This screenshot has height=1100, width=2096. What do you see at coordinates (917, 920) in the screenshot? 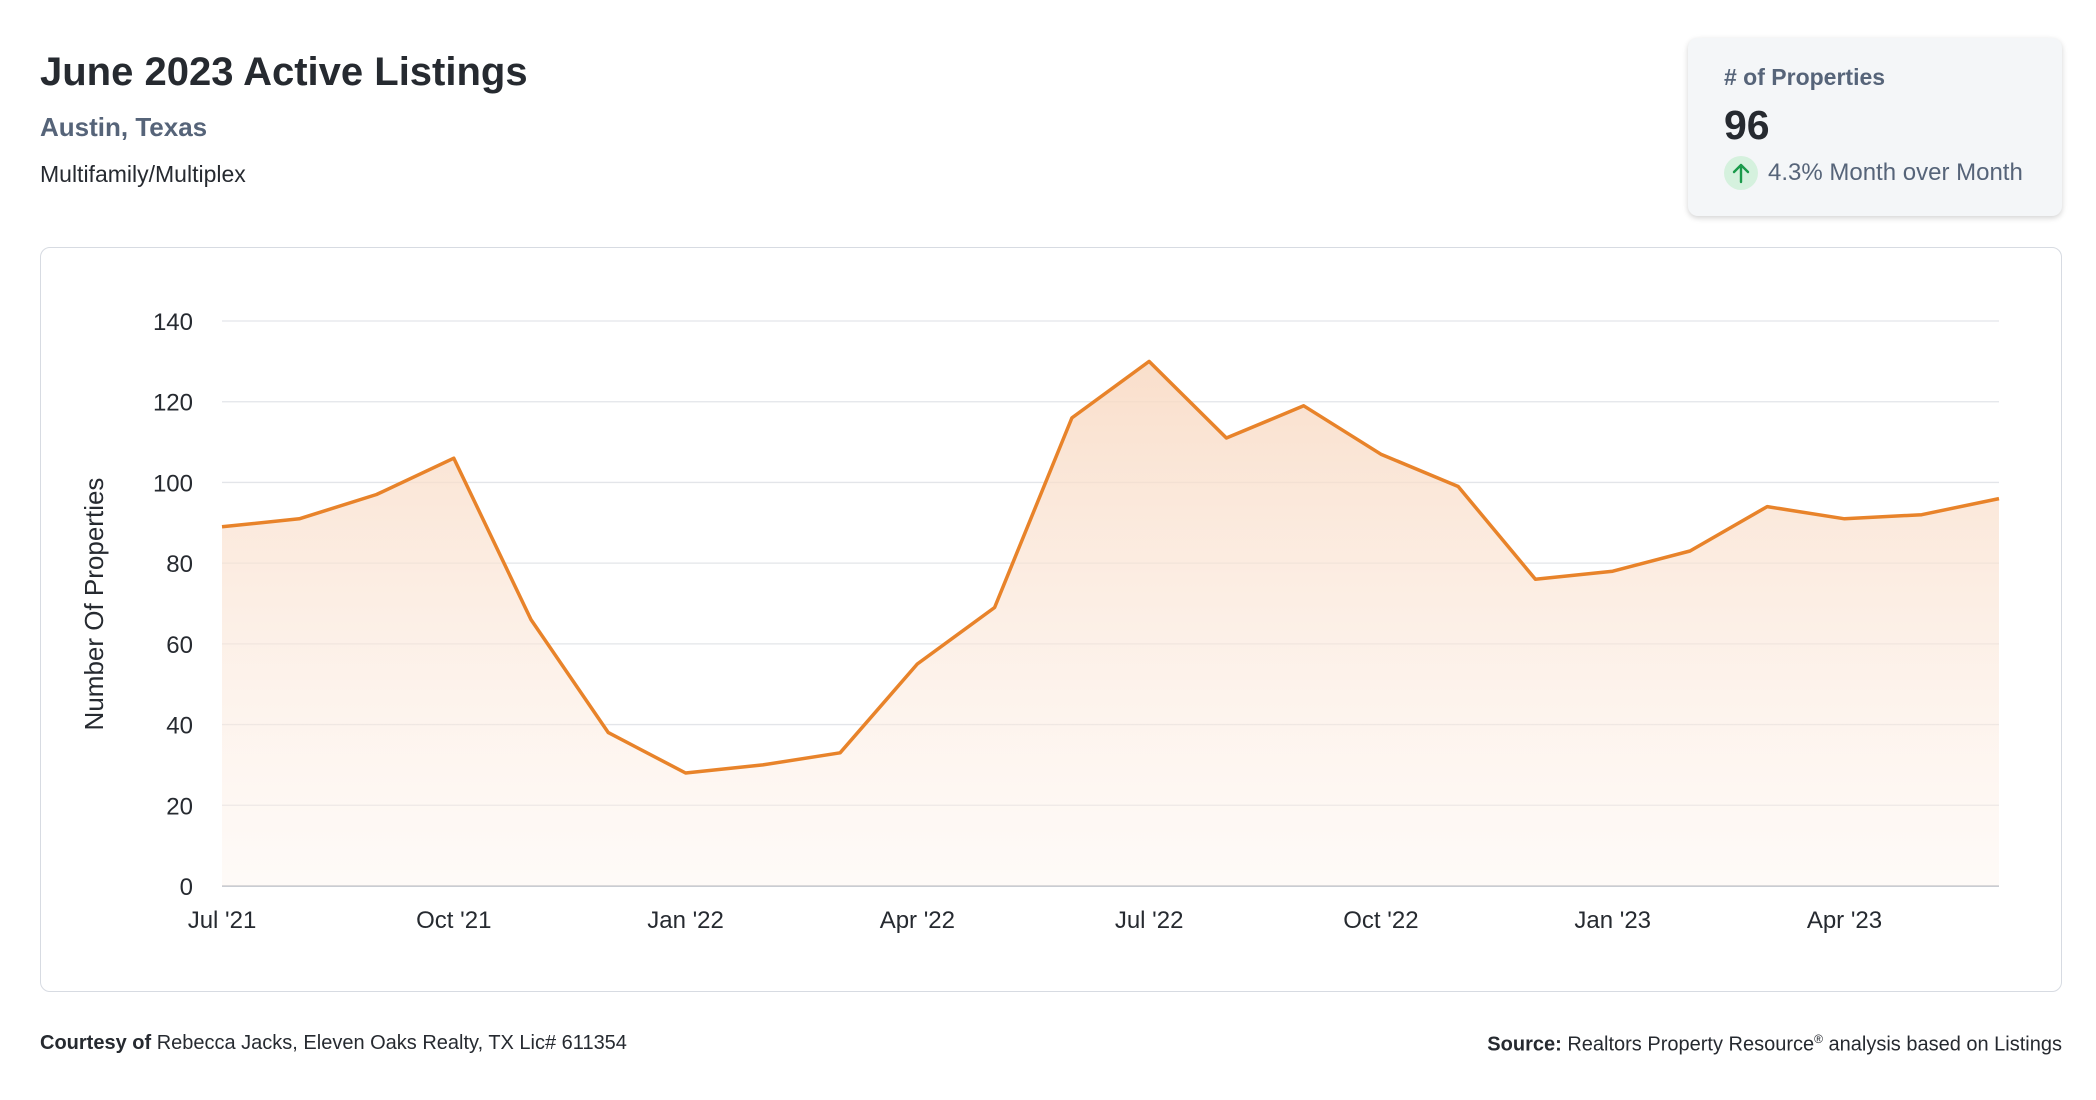
I see `x-tick-label: Apr '22` at bounding box center [917, 920].